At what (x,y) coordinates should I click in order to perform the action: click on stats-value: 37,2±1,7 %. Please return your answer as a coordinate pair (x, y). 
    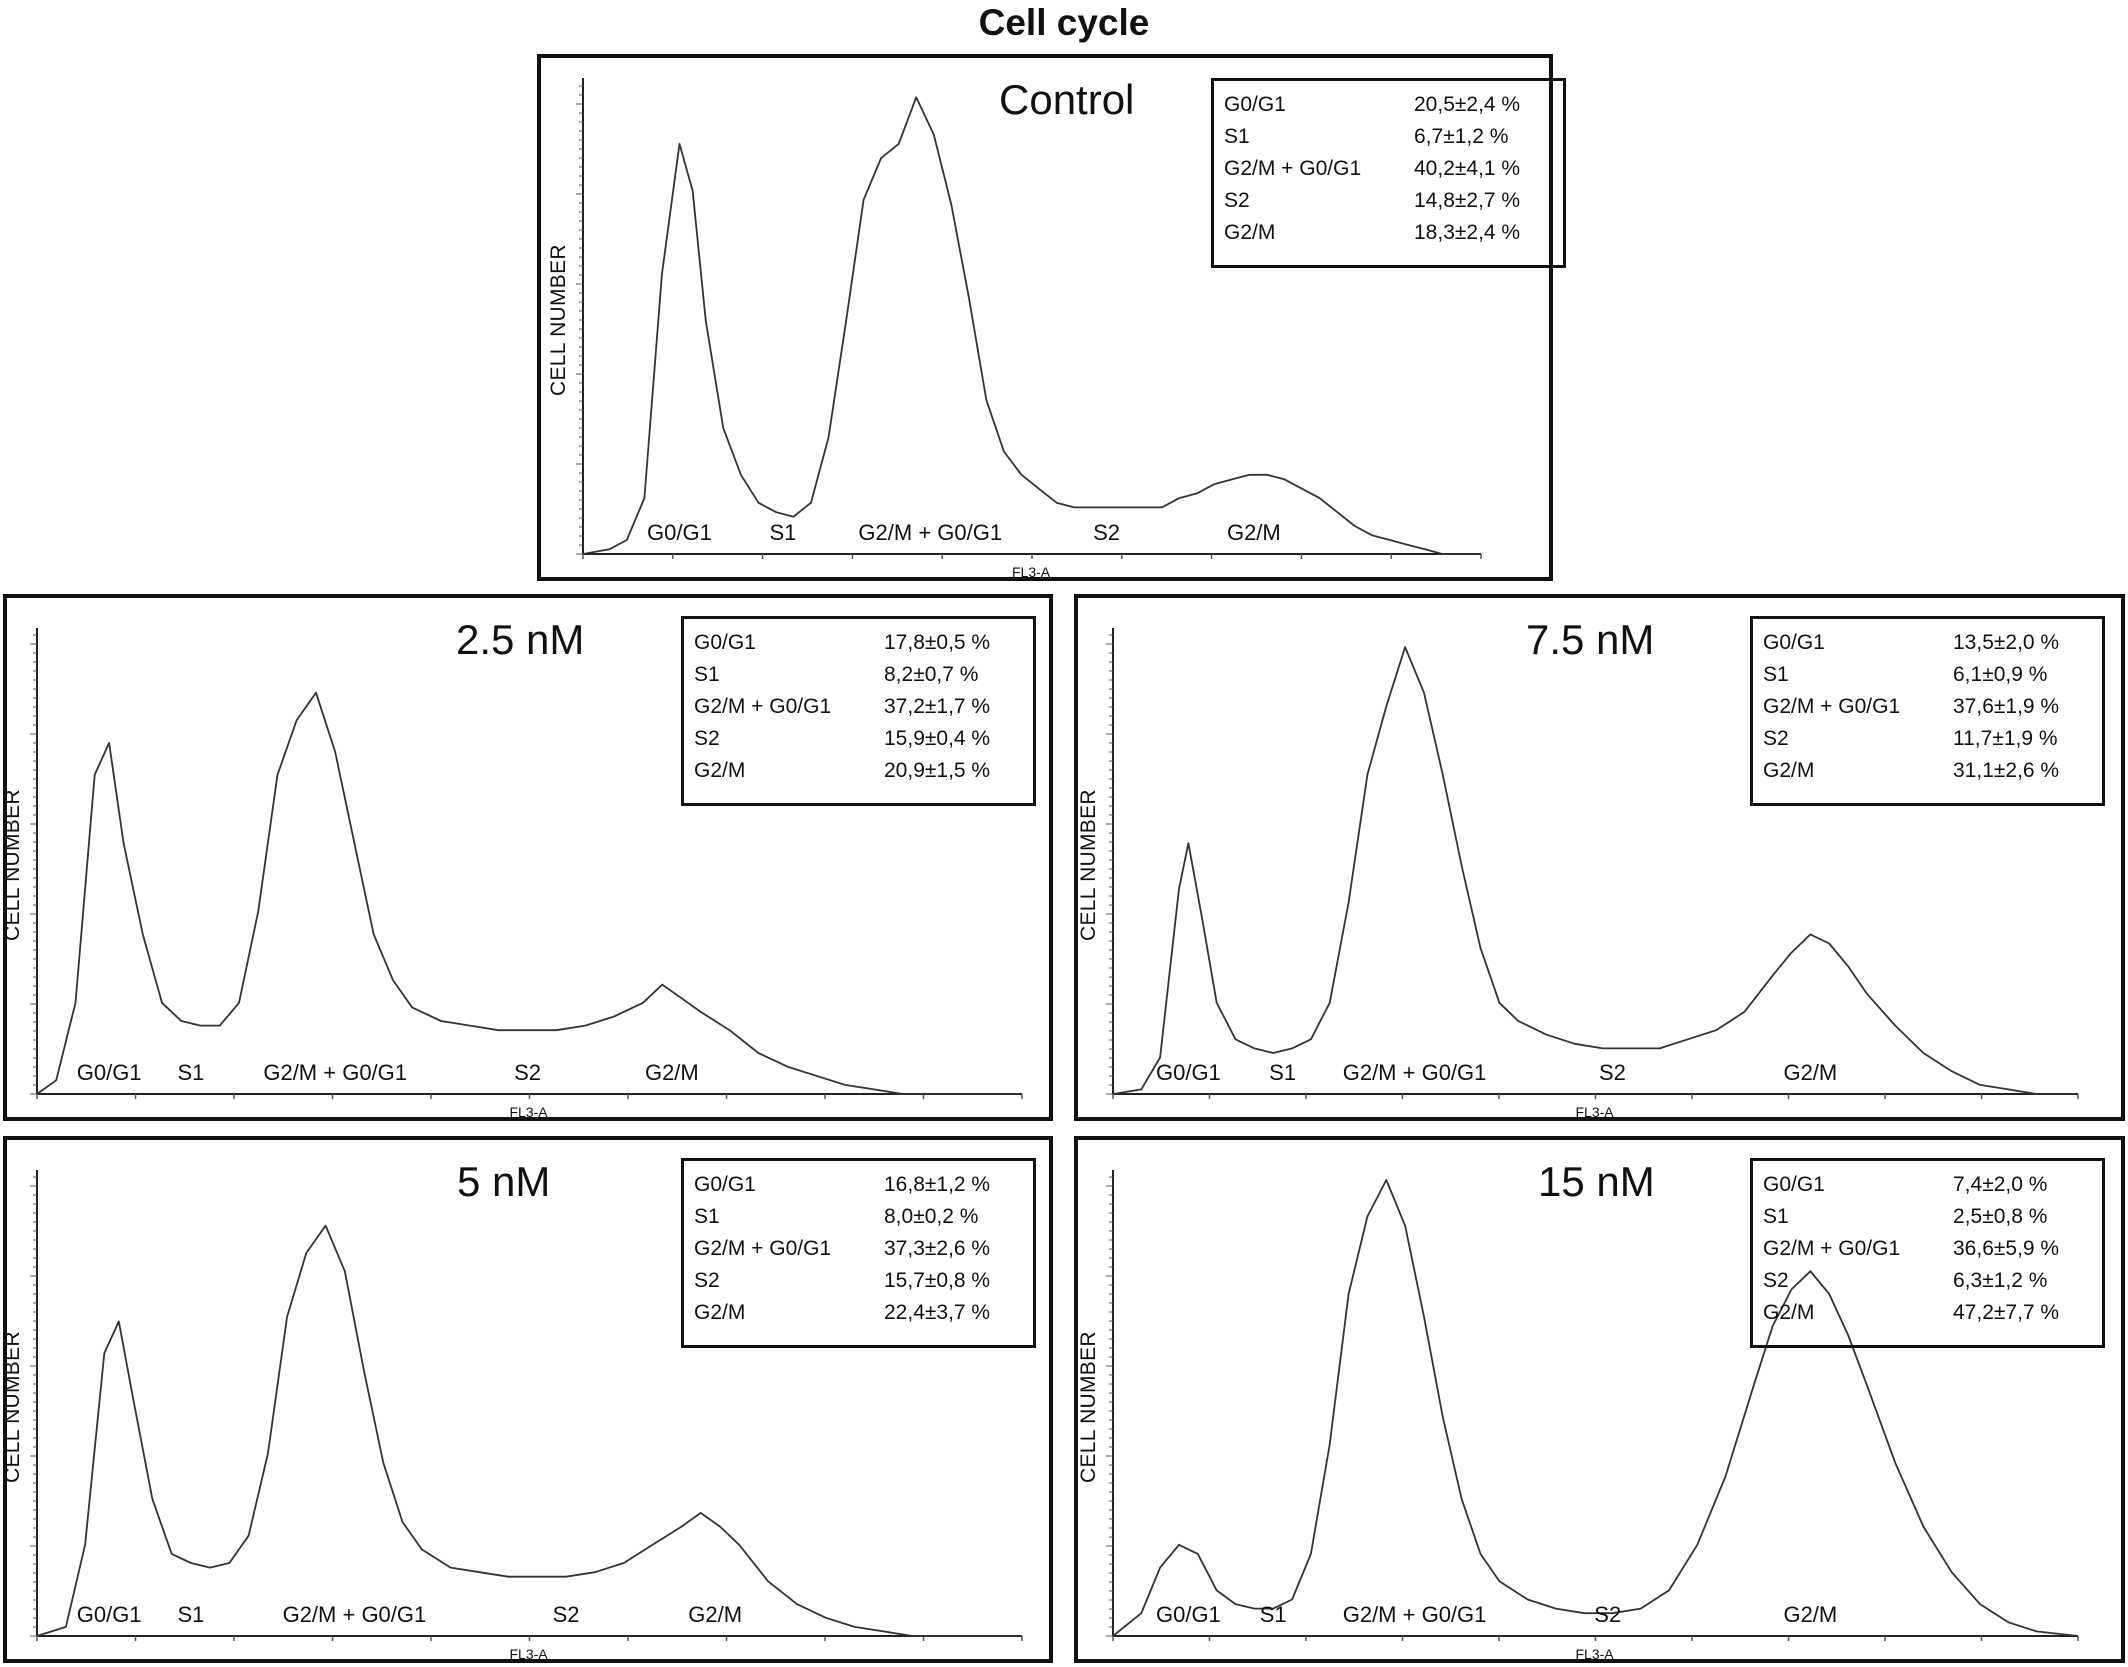
    Looking at the image, I should click on (937, 706).